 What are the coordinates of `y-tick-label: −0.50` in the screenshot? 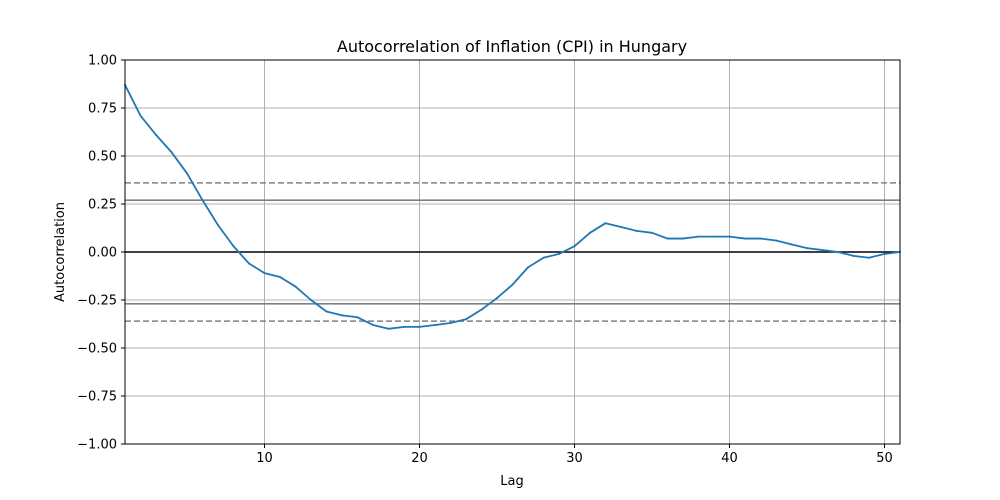 It's located at (97, 349).